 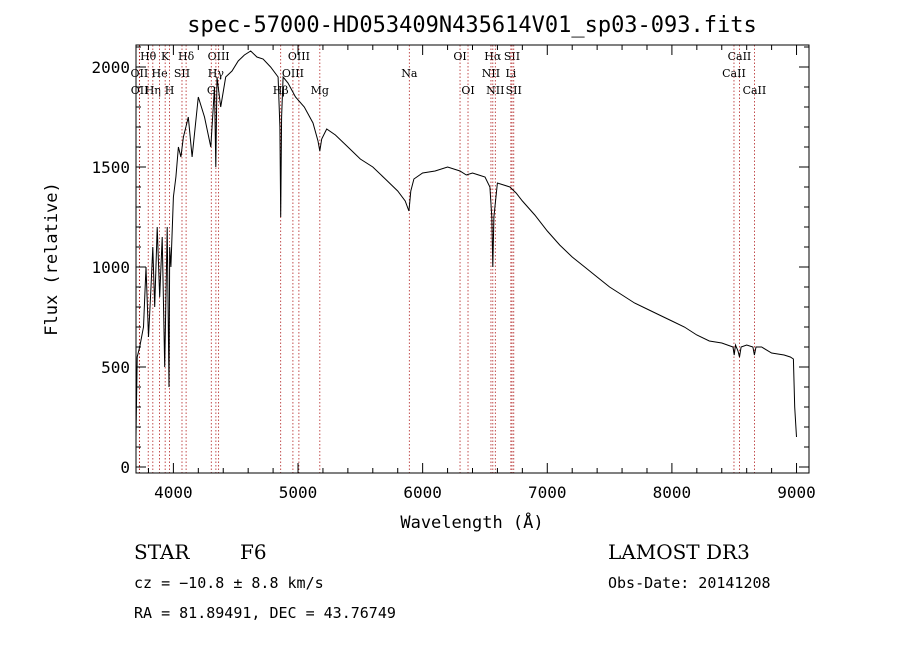 I want to click on survey-name: LAMOST DR3, so click(x=679, y=552).